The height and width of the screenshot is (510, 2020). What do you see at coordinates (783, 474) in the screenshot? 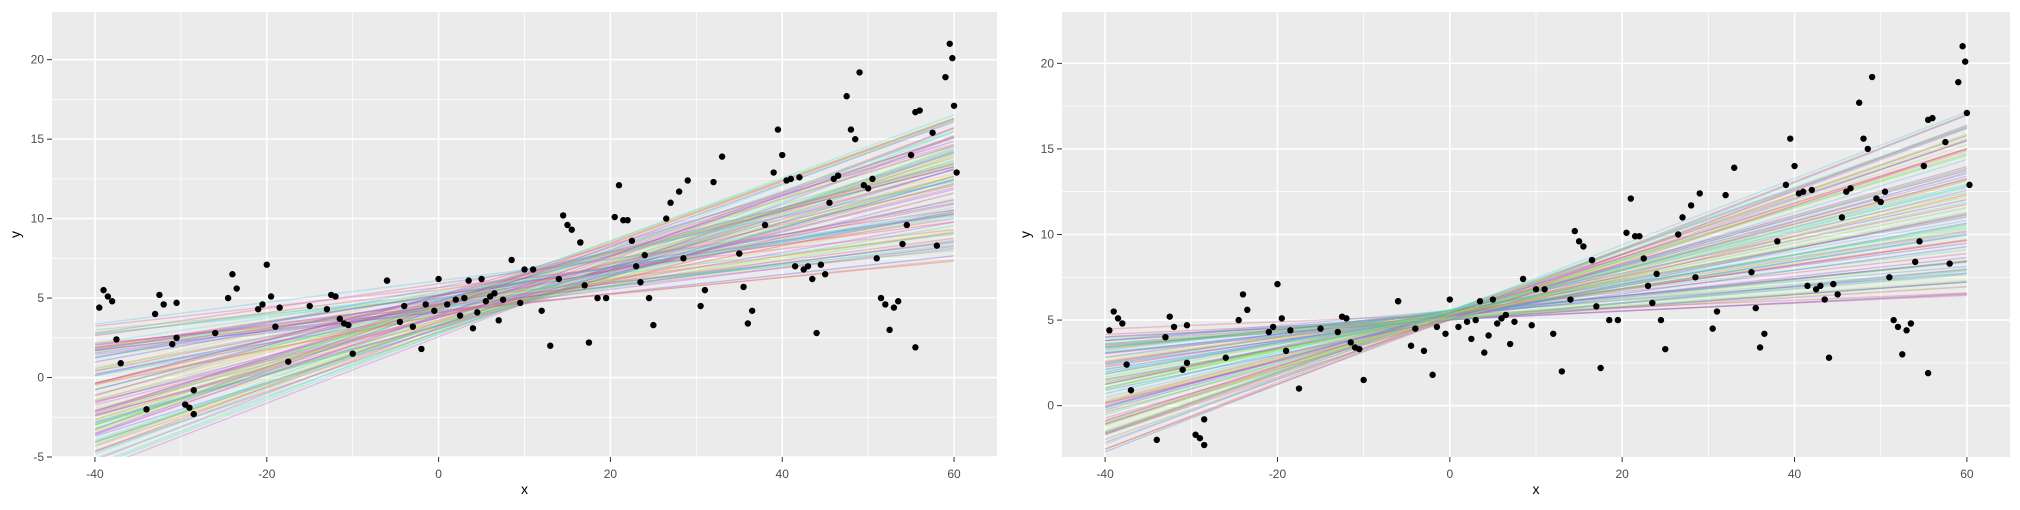
I see `x-tick-label: 40` at bounding box center [783, 474].